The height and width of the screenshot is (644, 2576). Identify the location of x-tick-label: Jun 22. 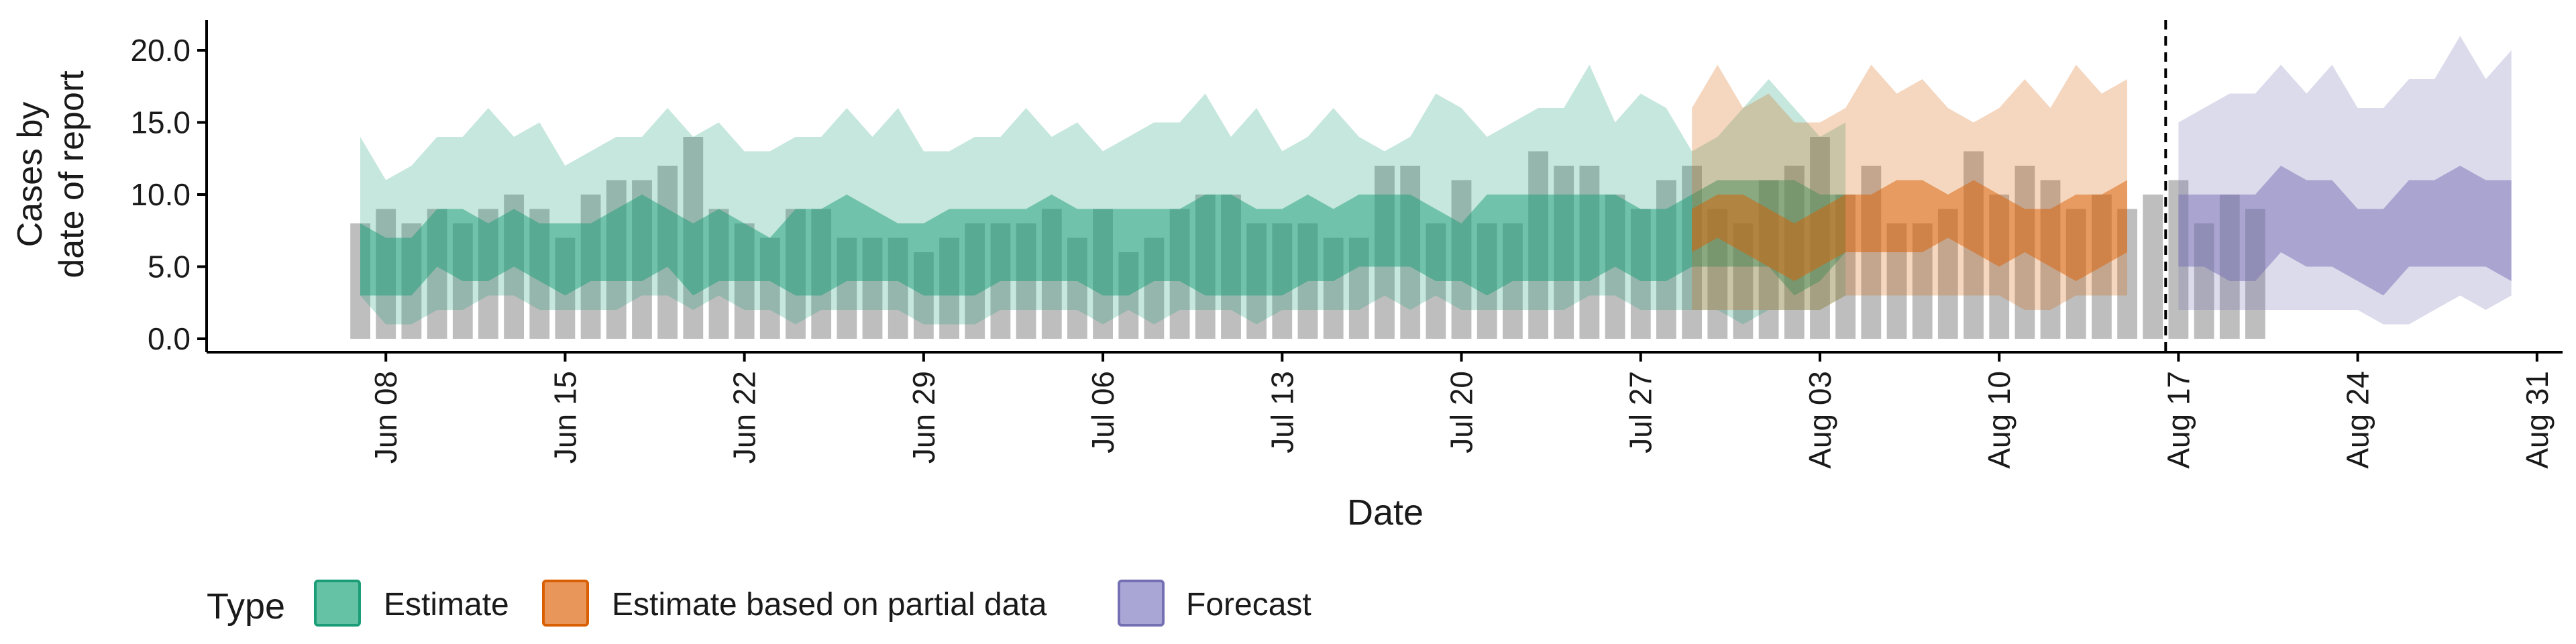
(744, 417).